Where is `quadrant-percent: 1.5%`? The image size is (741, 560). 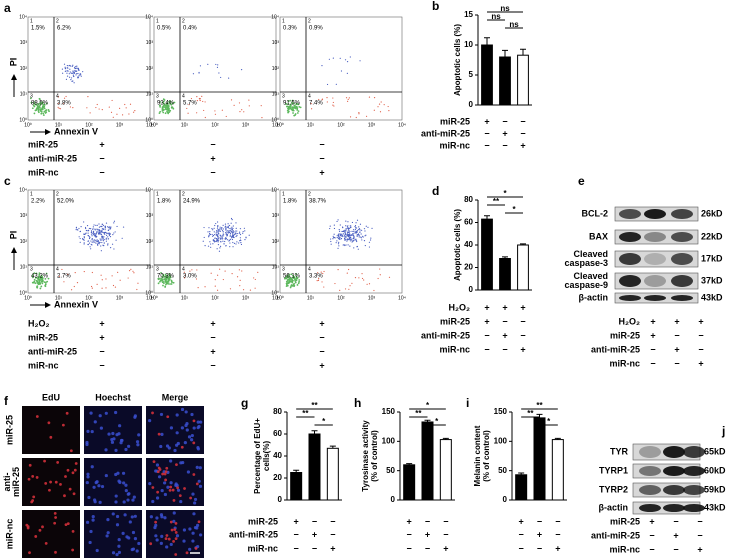
quadrant-percent: 1.5% is located at coordinates (38, 29).